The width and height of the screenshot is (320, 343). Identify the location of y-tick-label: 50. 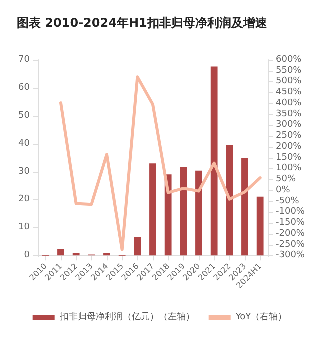
(24, 115).